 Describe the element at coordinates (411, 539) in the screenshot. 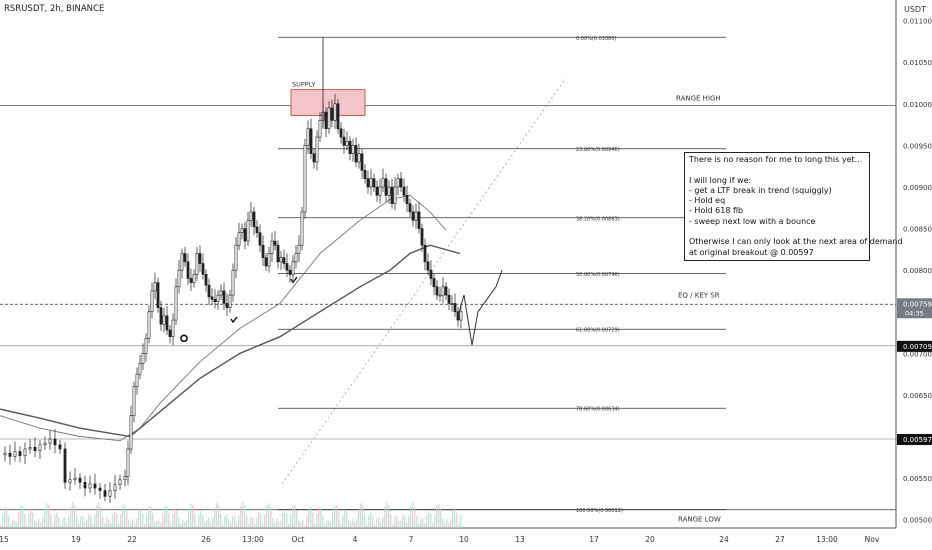

I see `time-tick-label: 7` at that location.